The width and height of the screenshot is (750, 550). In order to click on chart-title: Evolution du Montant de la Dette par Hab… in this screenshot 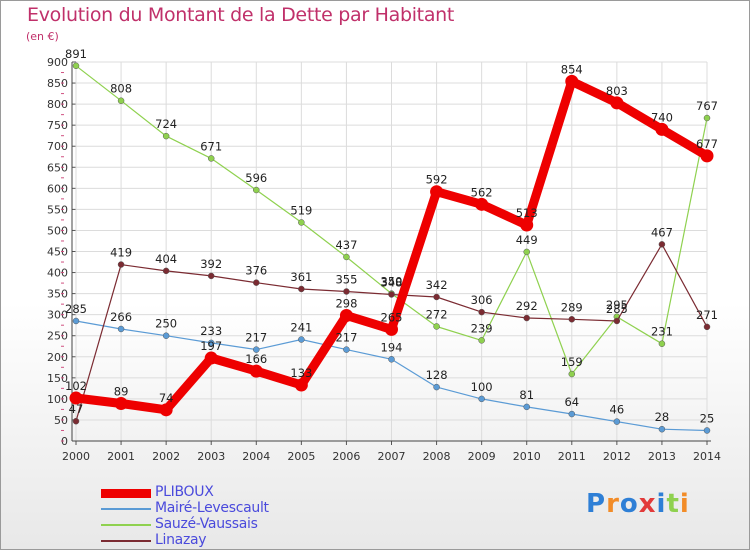, I will do `click(241, 15)`.